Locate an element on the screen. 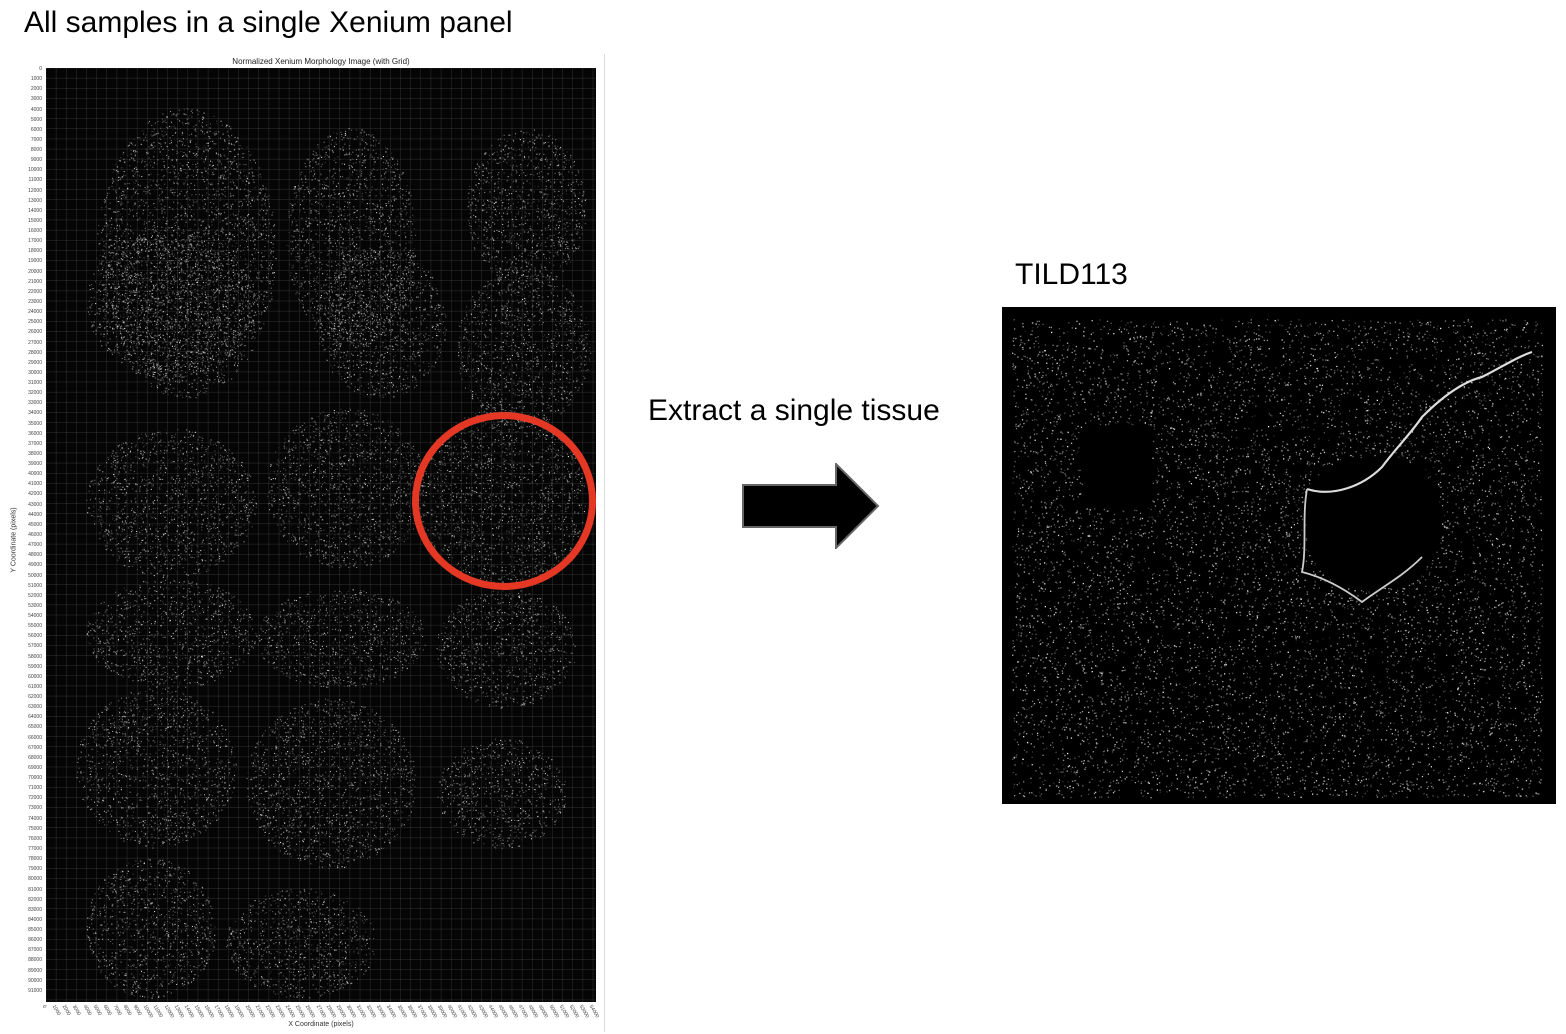 The image size is (1566, 1034). y-tick-label: 79000 is located at coordinates (21, 869).